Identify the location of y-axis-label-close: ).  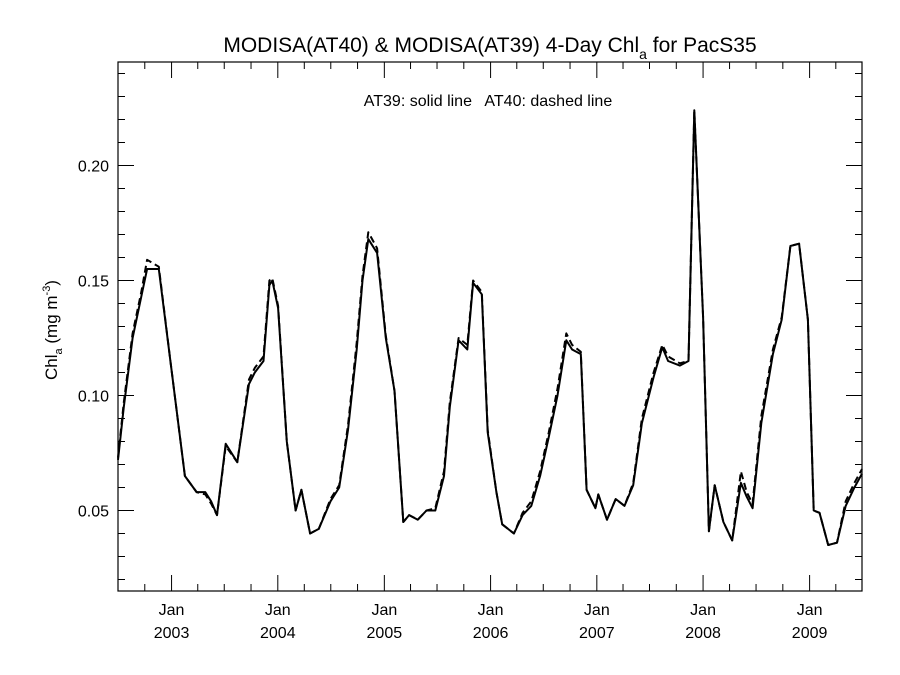
(51, 283).